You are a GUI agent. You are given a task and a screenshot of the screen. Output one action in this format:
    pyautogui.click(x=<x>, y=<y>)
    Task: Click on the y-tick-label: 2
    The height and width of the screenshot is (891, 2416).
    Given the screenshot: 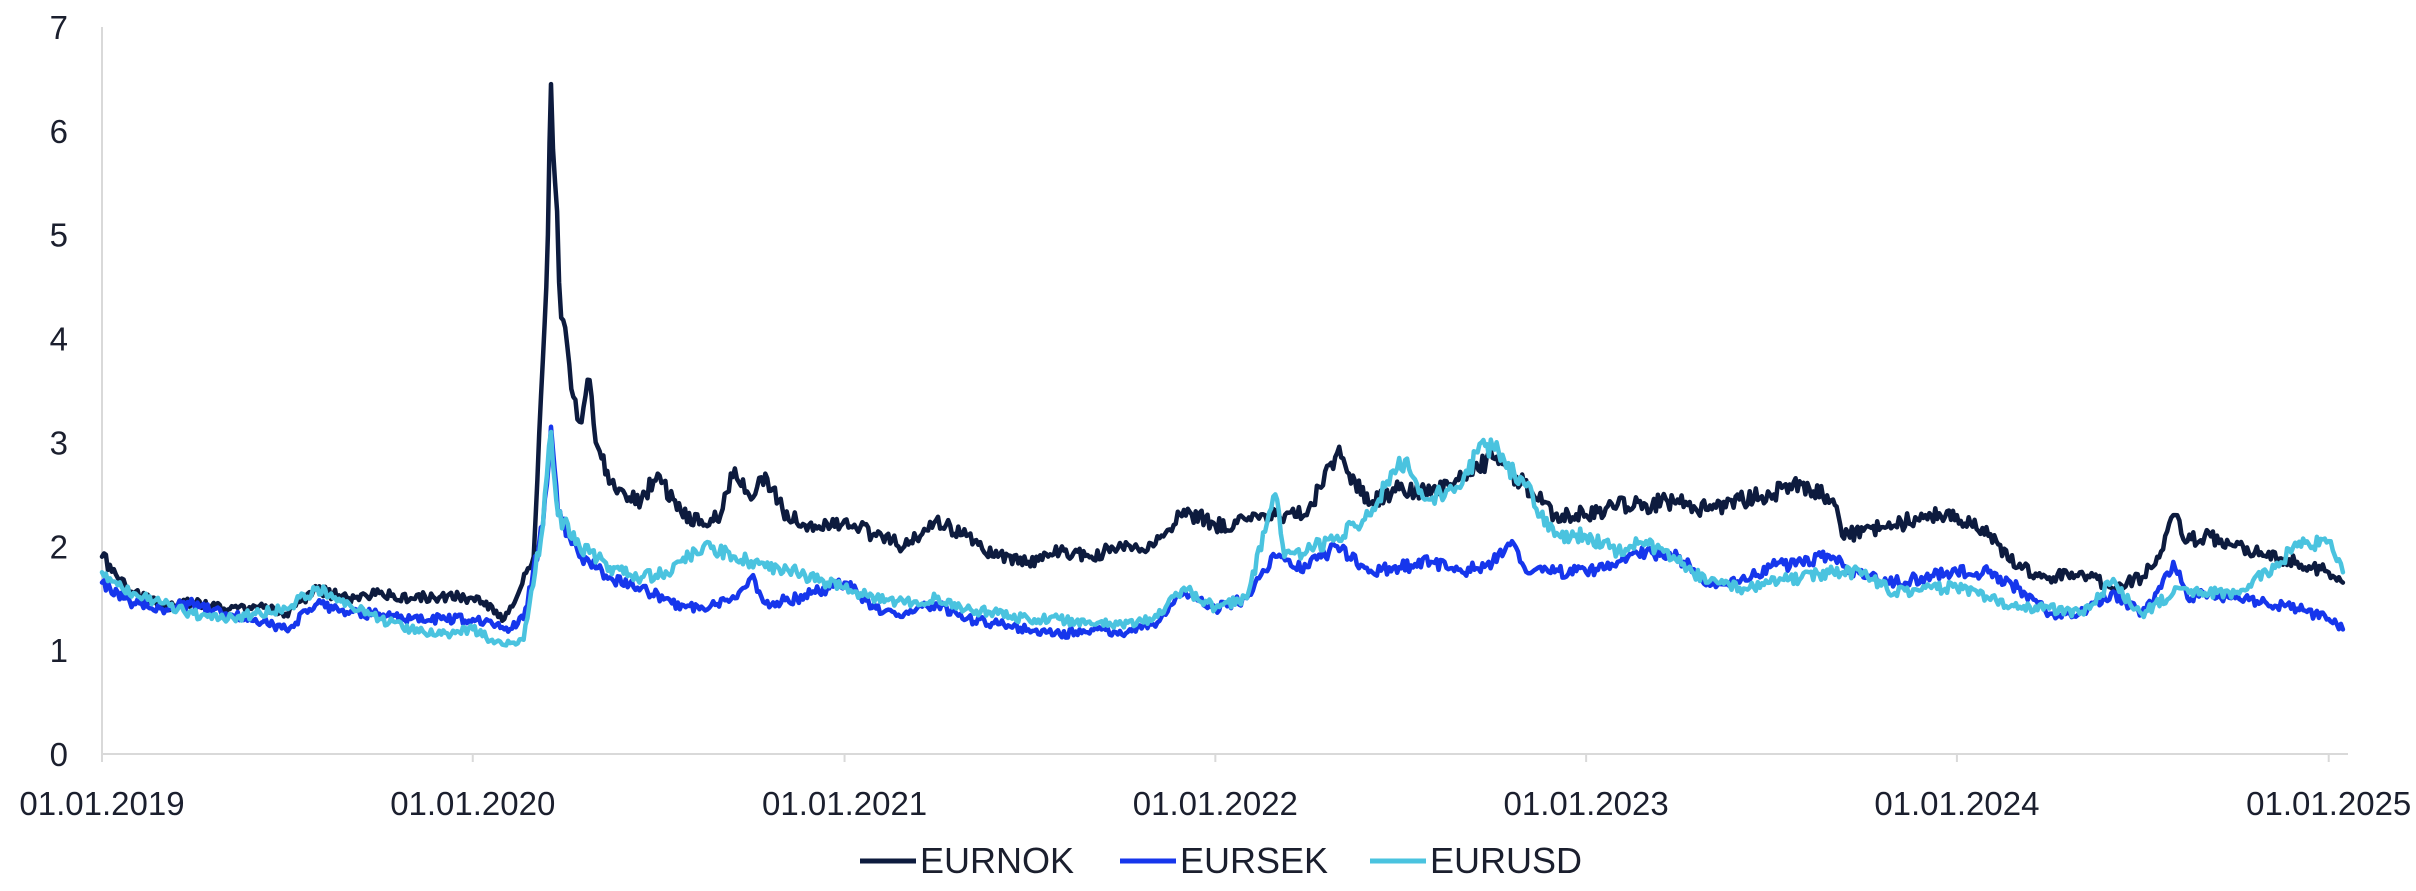 What is the action you would take?
    pyautogui.click(x=59, y=546)
    